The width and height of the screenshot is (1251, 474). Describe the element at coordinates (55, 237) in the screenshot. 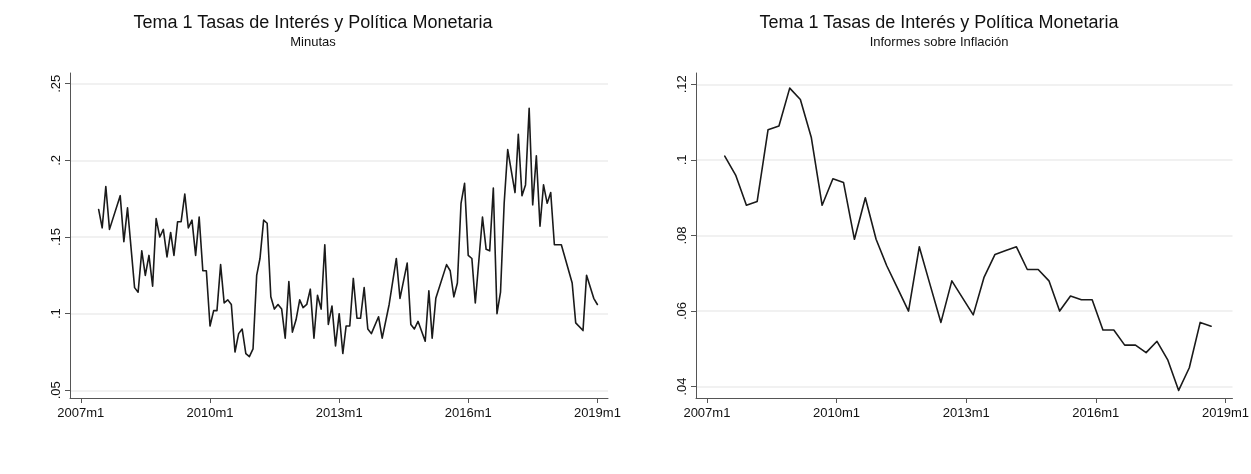

I see `y-tick-label: .15` at that location.